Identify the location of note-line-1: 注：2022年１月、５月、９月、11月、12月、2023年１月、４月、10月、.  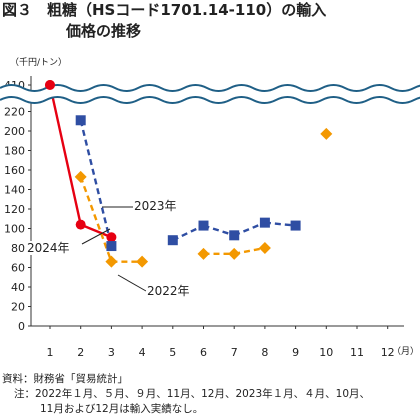
(192, 394).